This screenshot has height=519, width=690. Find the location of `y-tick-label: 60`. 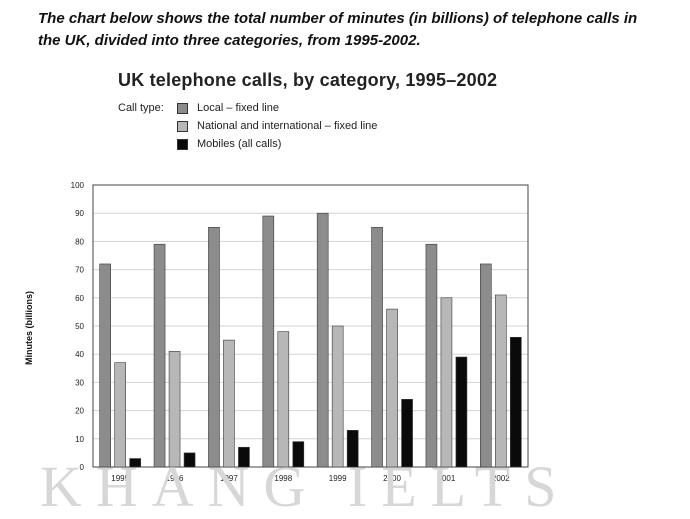

y-tick-label: 60 is located at coordinates (79, 298).